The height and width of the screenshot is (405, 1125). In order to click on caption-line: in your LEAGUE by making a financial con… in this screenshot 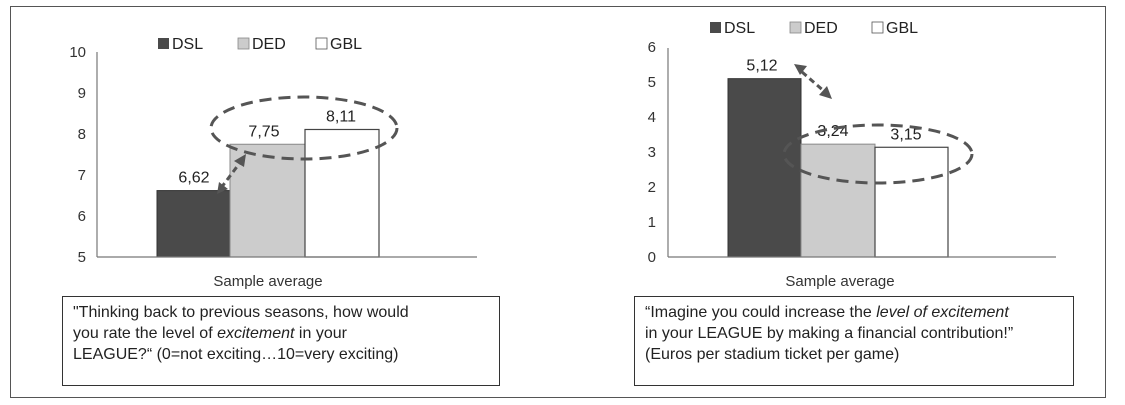, I will do `click(829, 333)`.